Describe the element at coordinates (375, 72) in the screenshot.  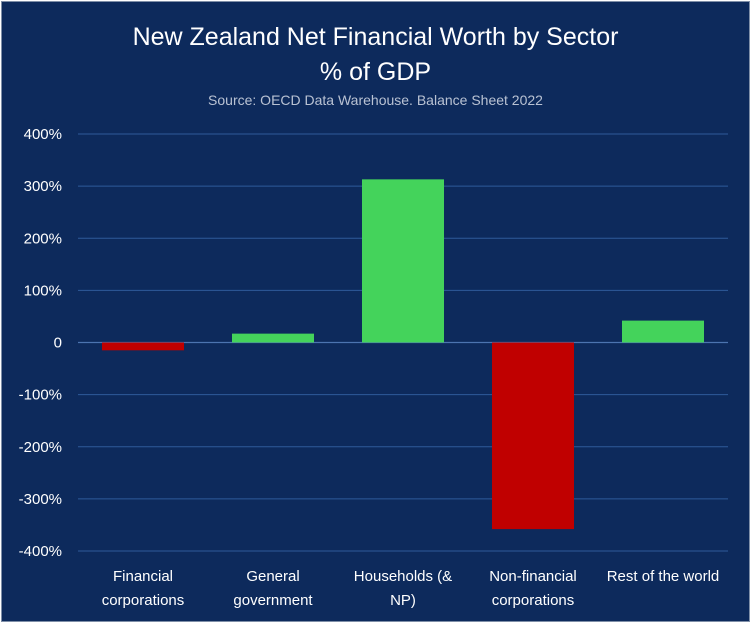
I see `chart-subtitle: % of GDP` at that location.